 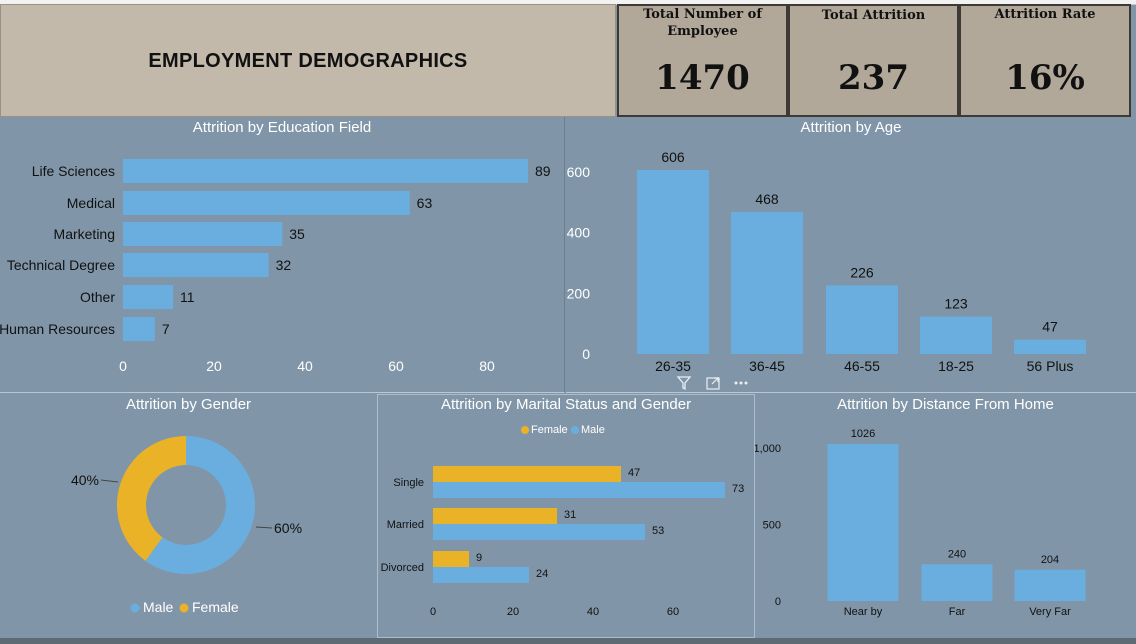 What do you see at coordinates (151, 498) in the screenshot?
I see `donut-slice-female` at bounding box center [151, 498].